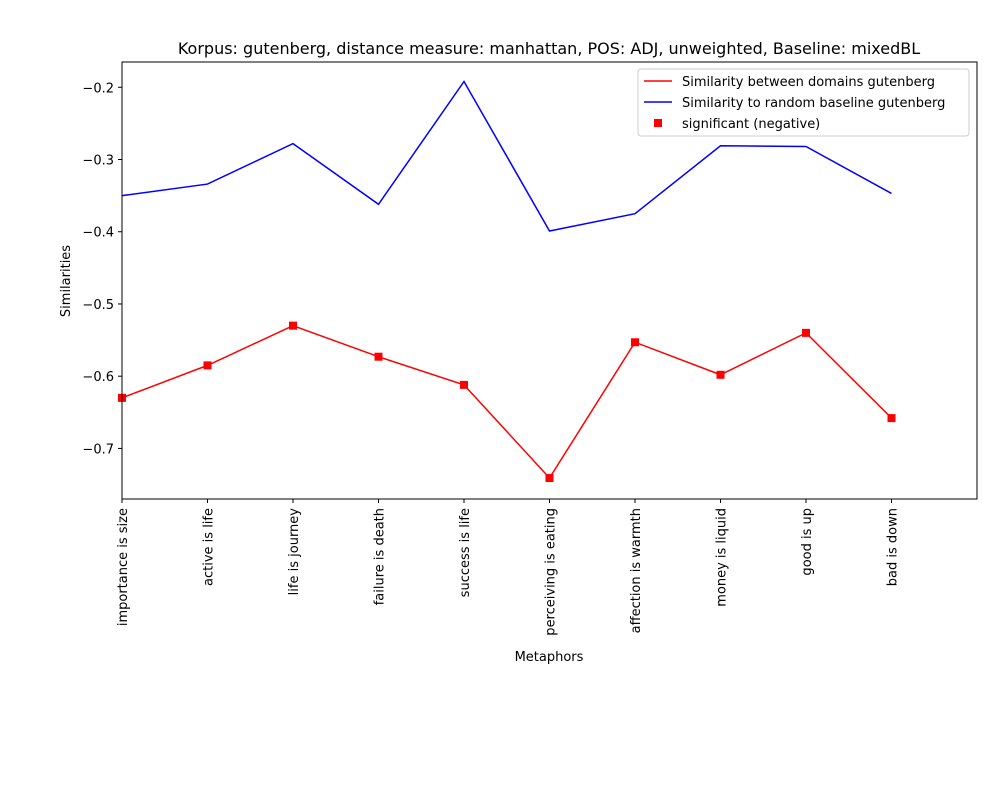  What do you see at coordinates (98, 377) in the screenshot?
I see `y-tick-label: −0.6` at bounding box center [98, 377].